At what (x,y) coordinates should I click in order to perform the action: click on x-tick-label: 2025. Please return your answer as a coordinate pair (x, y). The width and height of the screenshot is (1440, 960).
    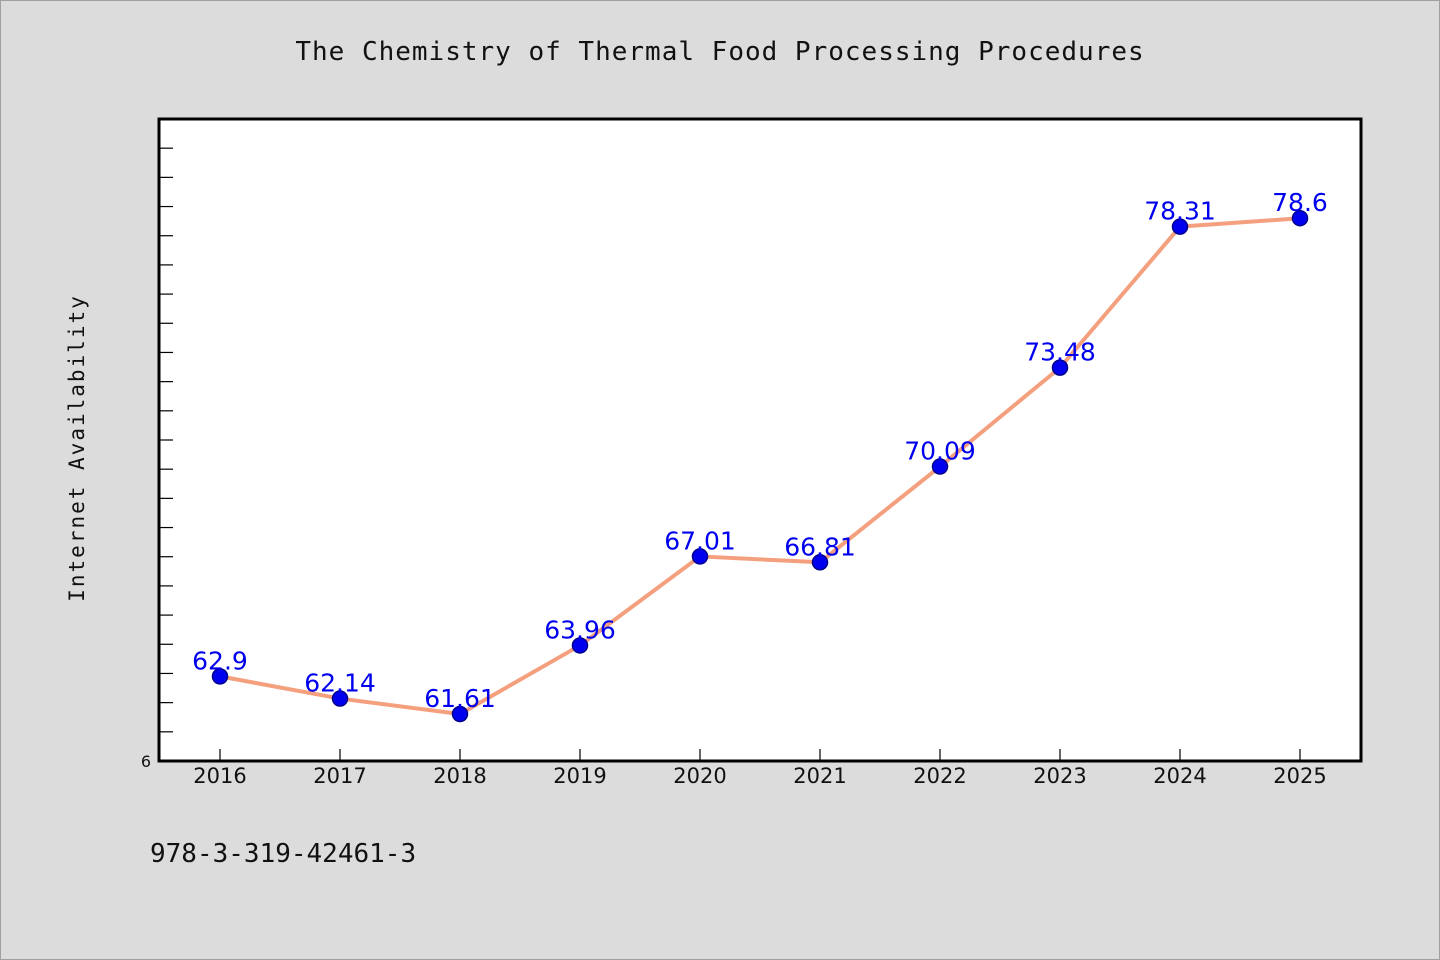
    Looking at the image, I should click on (1299, 776).